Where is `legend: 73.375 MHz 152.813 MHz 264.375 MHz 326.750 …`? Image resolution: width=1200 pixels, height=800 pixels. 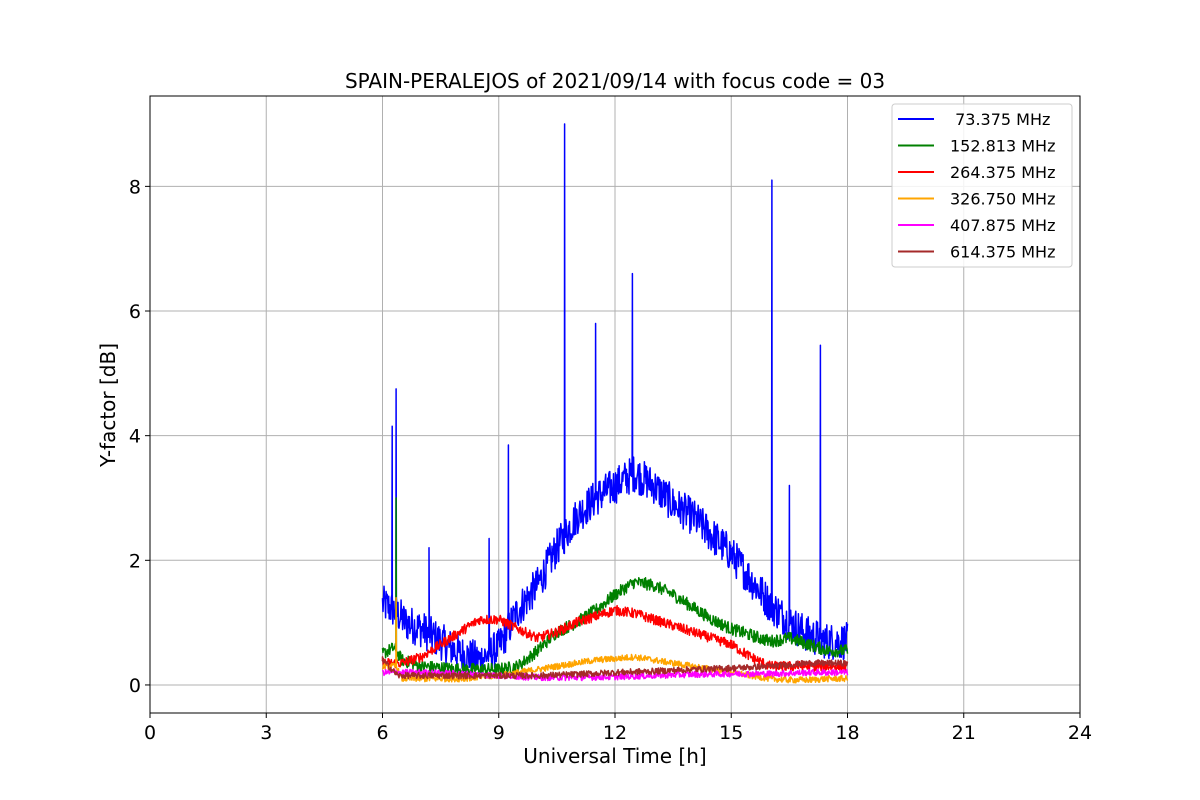
legend: 73.375 MHz 152.813 MHz 264.375 MHz 326.750 … is located at coordinates (982, 185).